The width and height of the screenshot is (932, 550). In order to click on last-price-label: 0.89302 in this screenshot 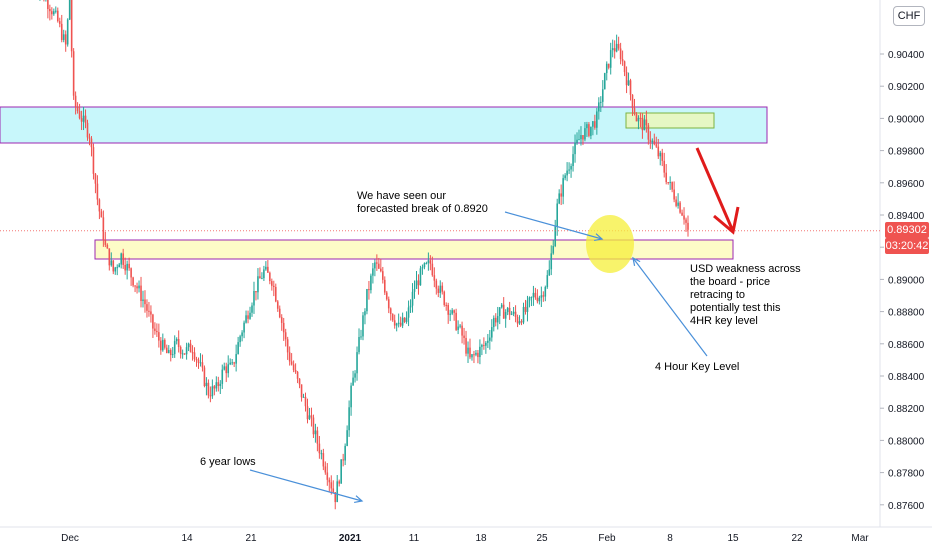, I will do `click(907, 230)`.